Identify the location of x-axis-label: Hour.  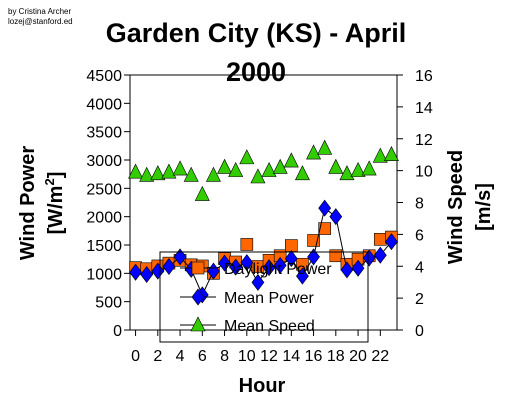
(262, 386).